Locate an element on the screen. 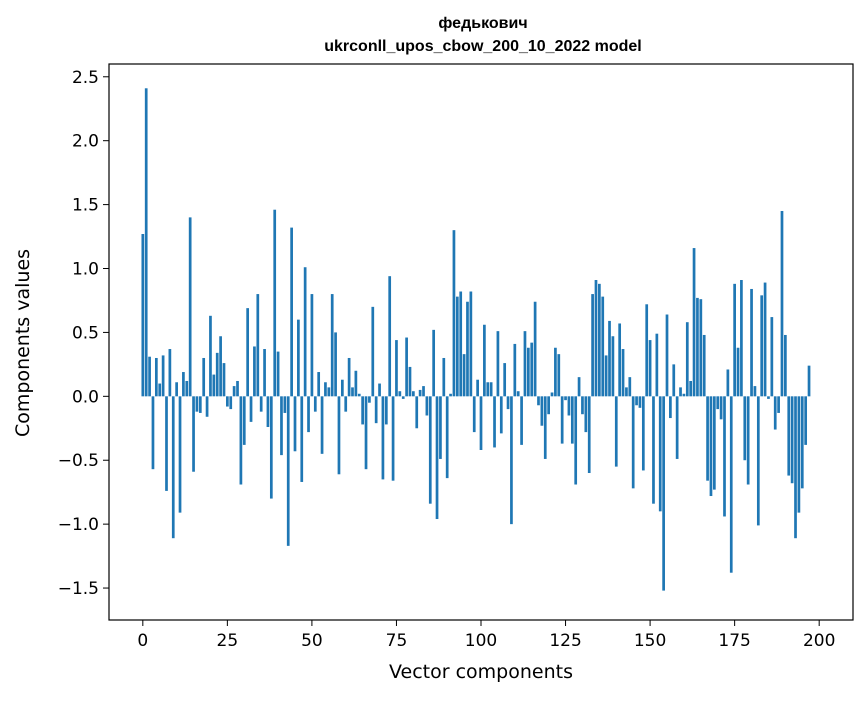 The width and height of the screenshot is (867, 701). y-tick-label: −1.0 is located at coordinates (78, 525).